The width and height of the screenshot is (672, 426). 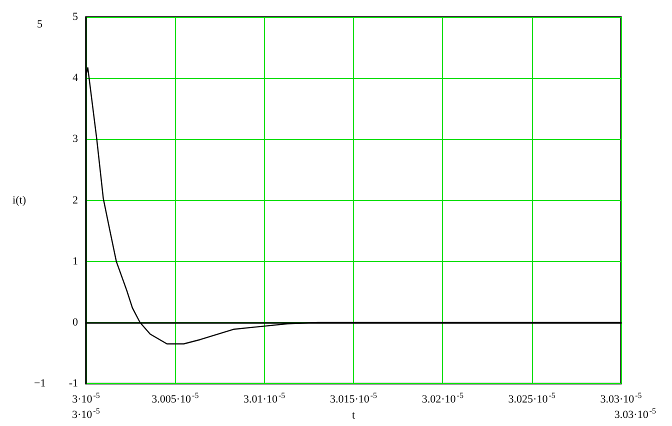 What do you see at coordinates (354, 416) in the screenshot?
I see `x-axis-title: t` at bounding box center [354, 416].